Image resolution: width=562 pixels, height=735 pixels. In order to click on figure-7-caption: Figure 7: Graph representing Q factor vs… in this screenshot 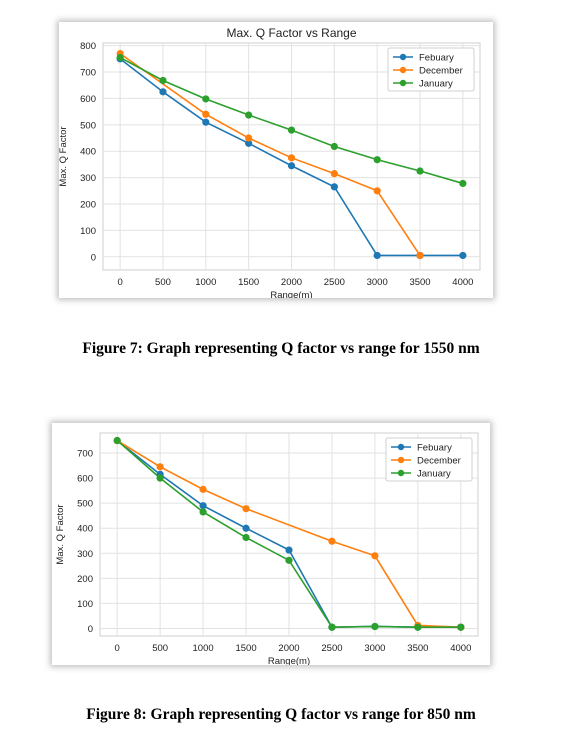, I will do `click(281, 348)`.